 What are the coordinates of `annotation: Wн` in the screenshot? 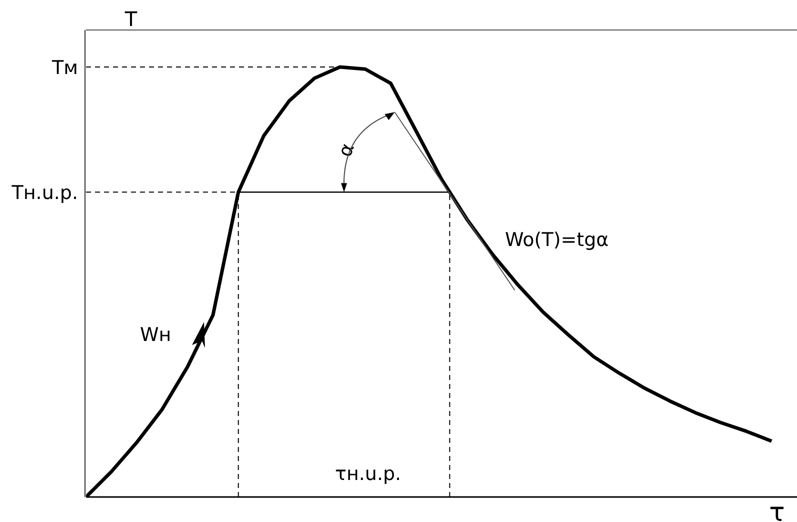 It's located at (156, 335).